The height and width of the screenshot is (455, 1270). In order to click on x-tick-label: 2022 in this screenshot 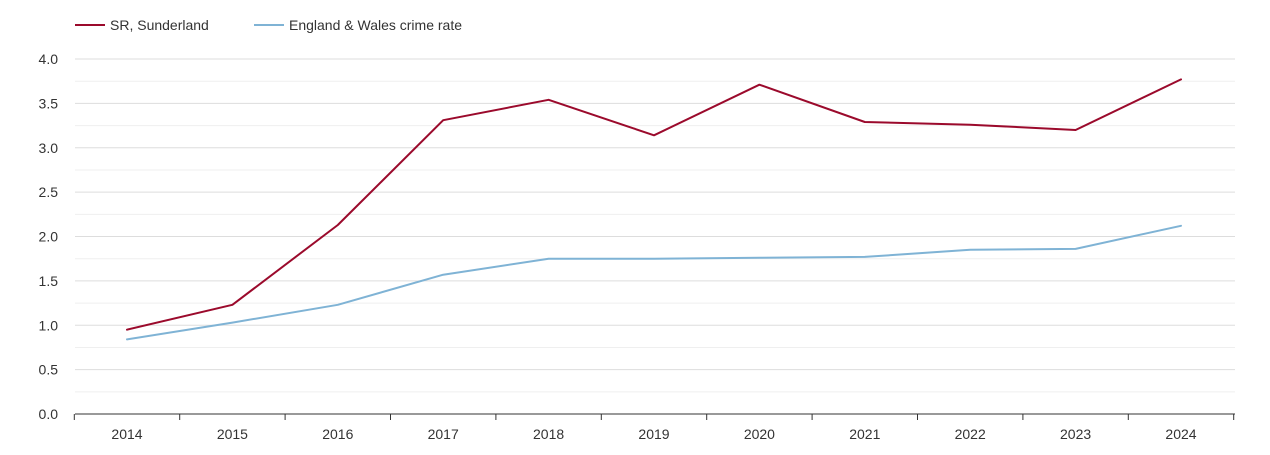, I will do `click(970, 434)`.